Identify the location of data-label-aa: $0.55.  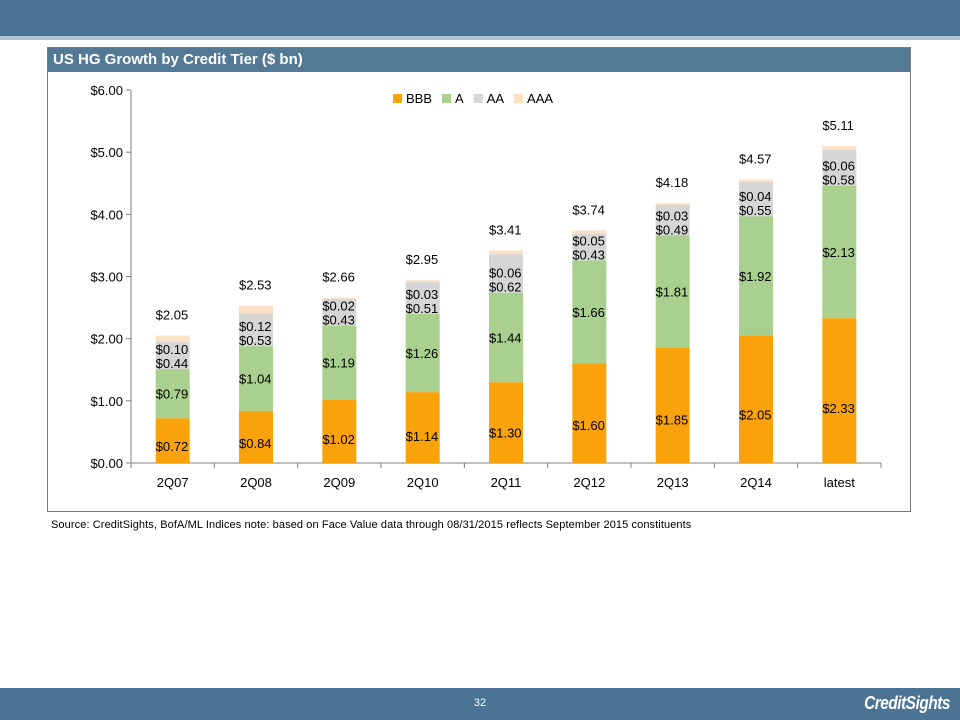
(755, 210).